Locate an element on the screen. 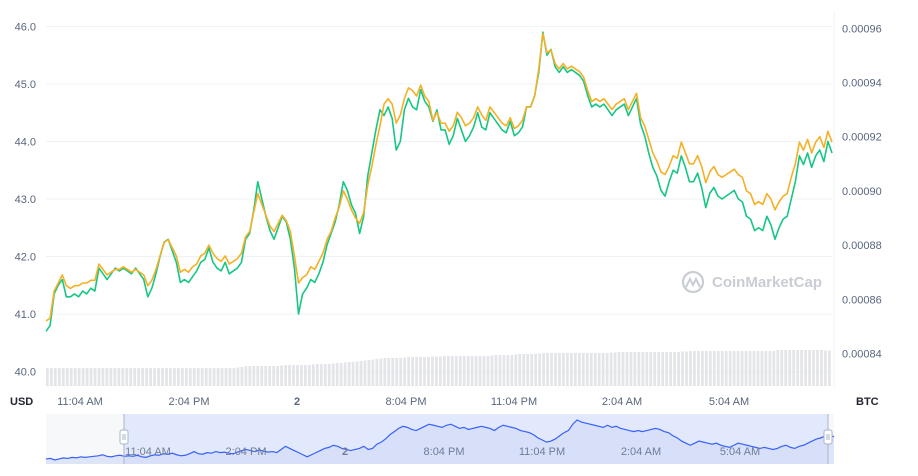 This screenshot has height=476, width=918. watermark-text: CoinMarketCap is located at coordinates (767, 282).